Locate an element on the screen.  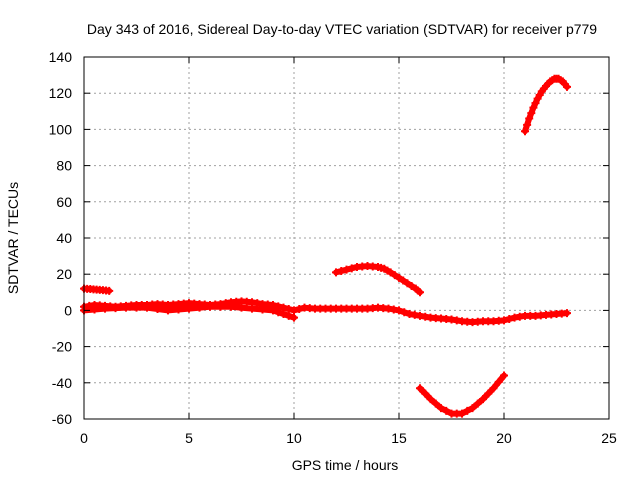
series-main-track is located at coordinates (325, 312).